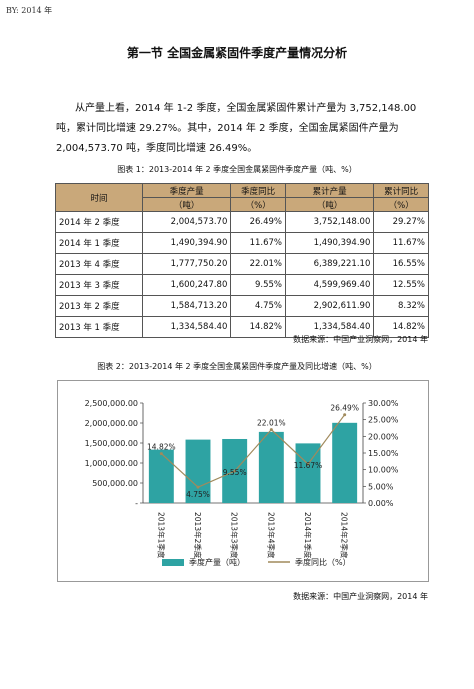 This screenshot has width=474, height=689. What do you see at coordinates (401, 190) in the screenshot?
I see `header-cumulative-yoy: 累计同比` at bounding box center [401, 190].